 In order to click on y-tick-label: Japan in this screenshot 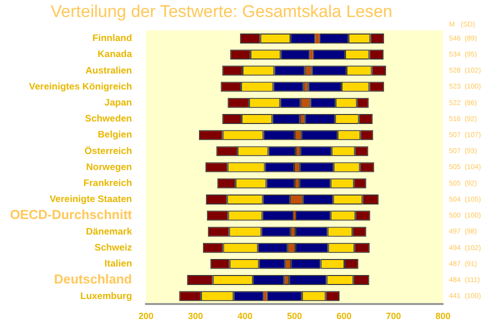, I will do `click(118, 103)`.